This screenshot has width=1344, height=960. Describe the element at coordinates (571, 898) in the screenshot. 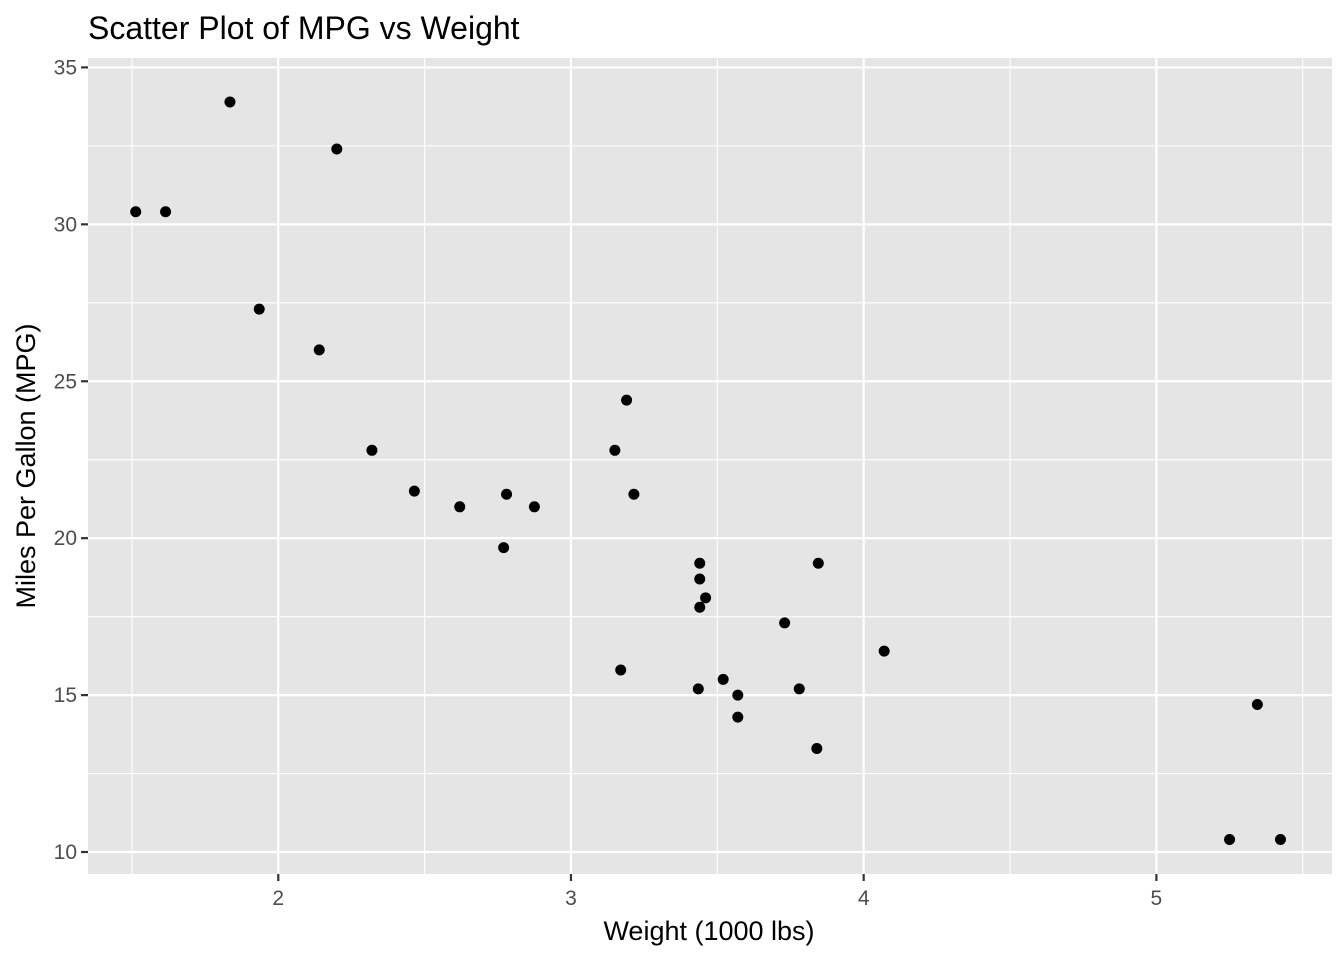

I see `x-tick-label: 3` at that location.